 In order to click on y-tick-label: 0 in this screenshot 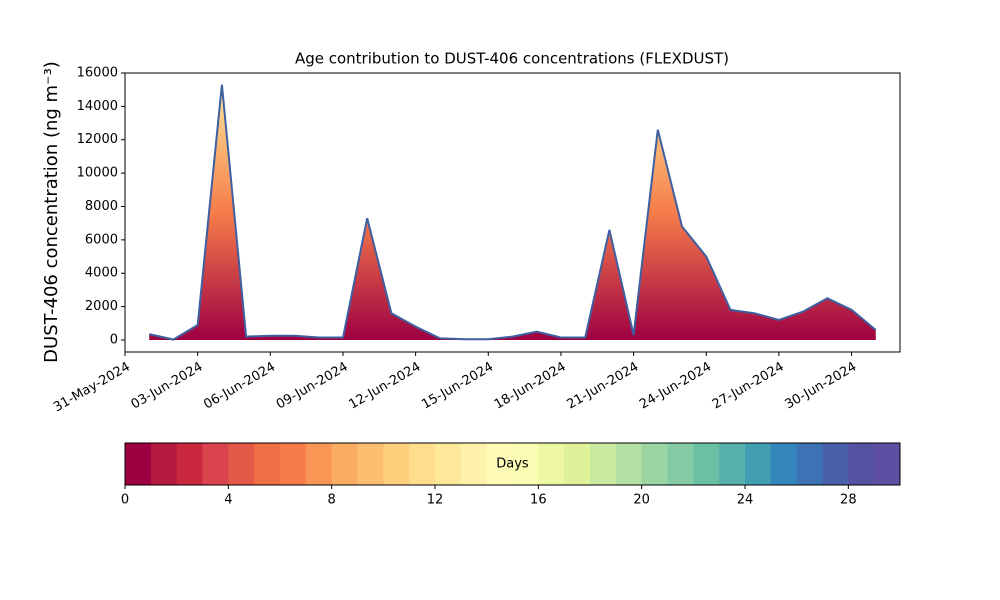, I will do `click(114, 339)`.